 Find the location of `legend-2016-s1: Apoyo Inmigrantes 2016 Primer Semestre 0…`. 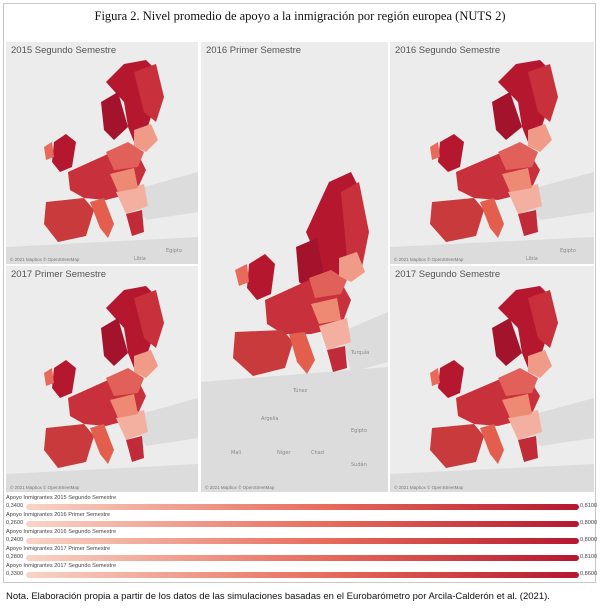

legend-2016-s1: Apoyo Inmigrantes 2016 Primer Semestre 0… is located at coordinates (302, 520).